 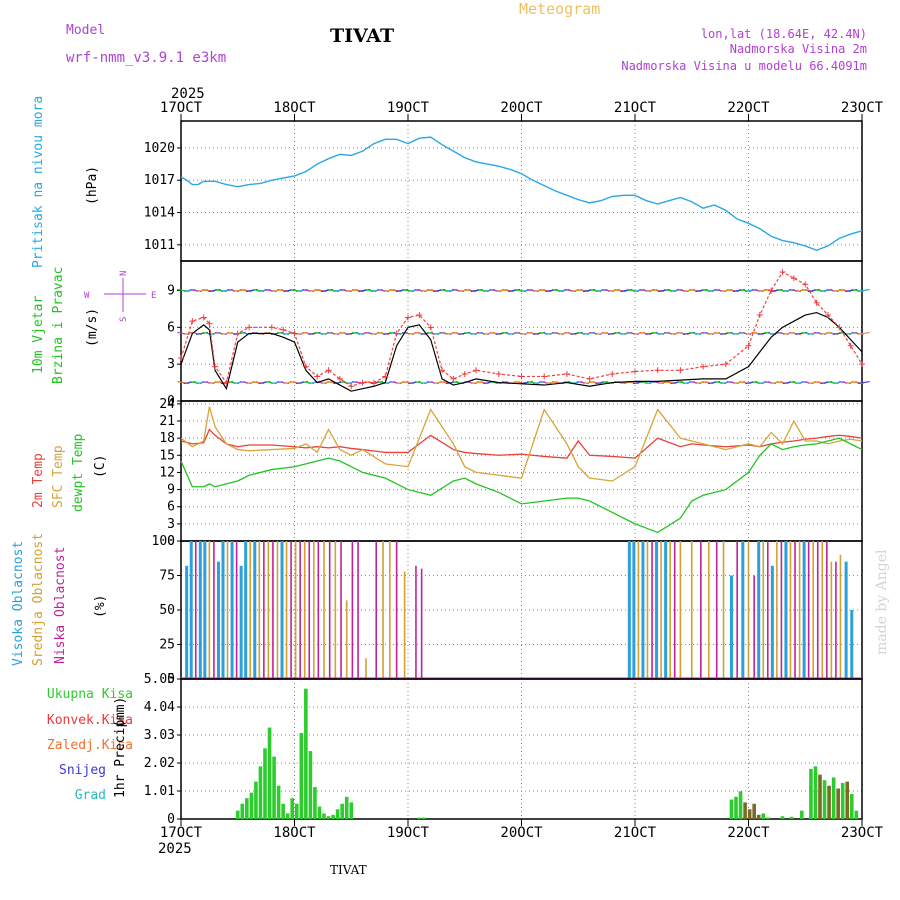 What do you see at coordinates (507, 610) in the screenshot?
I see `clouds-panel: 0 25 50 75 100` at bounding box center [507, 610].